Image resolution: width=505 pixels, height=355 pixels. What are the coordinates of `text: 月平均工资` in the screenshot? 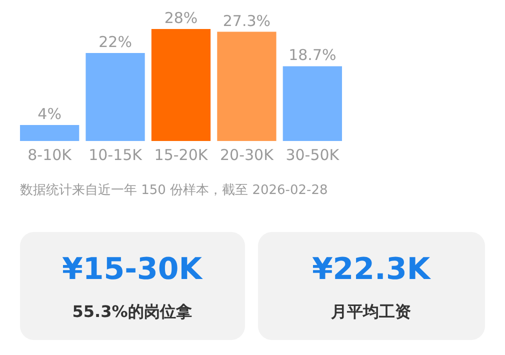 It's located at (370, 311).